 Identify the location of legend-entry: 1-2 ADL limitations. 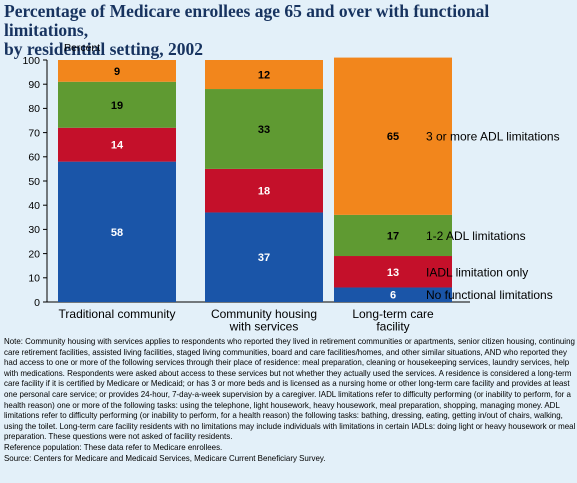
(476, 236).